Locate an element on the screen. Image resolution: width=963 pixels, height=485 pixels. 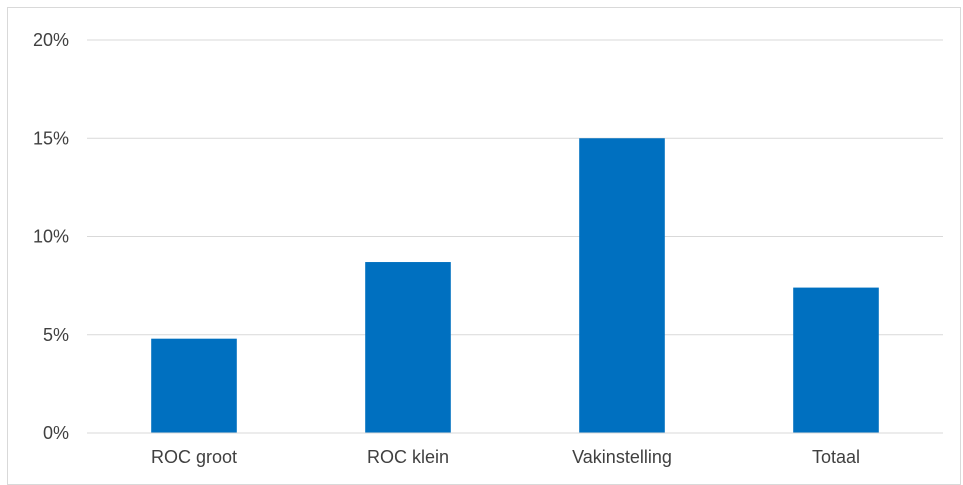
y-tick-label: 5% is located at coordinates (56, 335).